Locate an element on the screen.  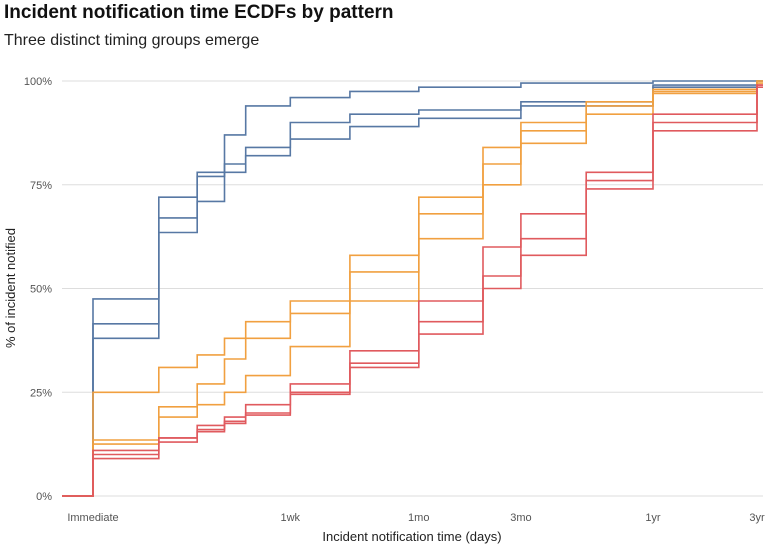
x-tick-label: 1mo is located at coordinates (418, 518).